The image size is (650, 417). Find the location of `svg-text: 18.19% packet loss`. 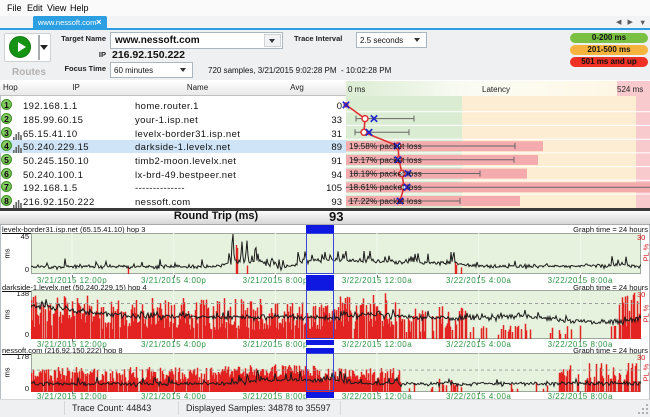

svg-text: 18.19% packet loss is located at coordinates (385, 174).